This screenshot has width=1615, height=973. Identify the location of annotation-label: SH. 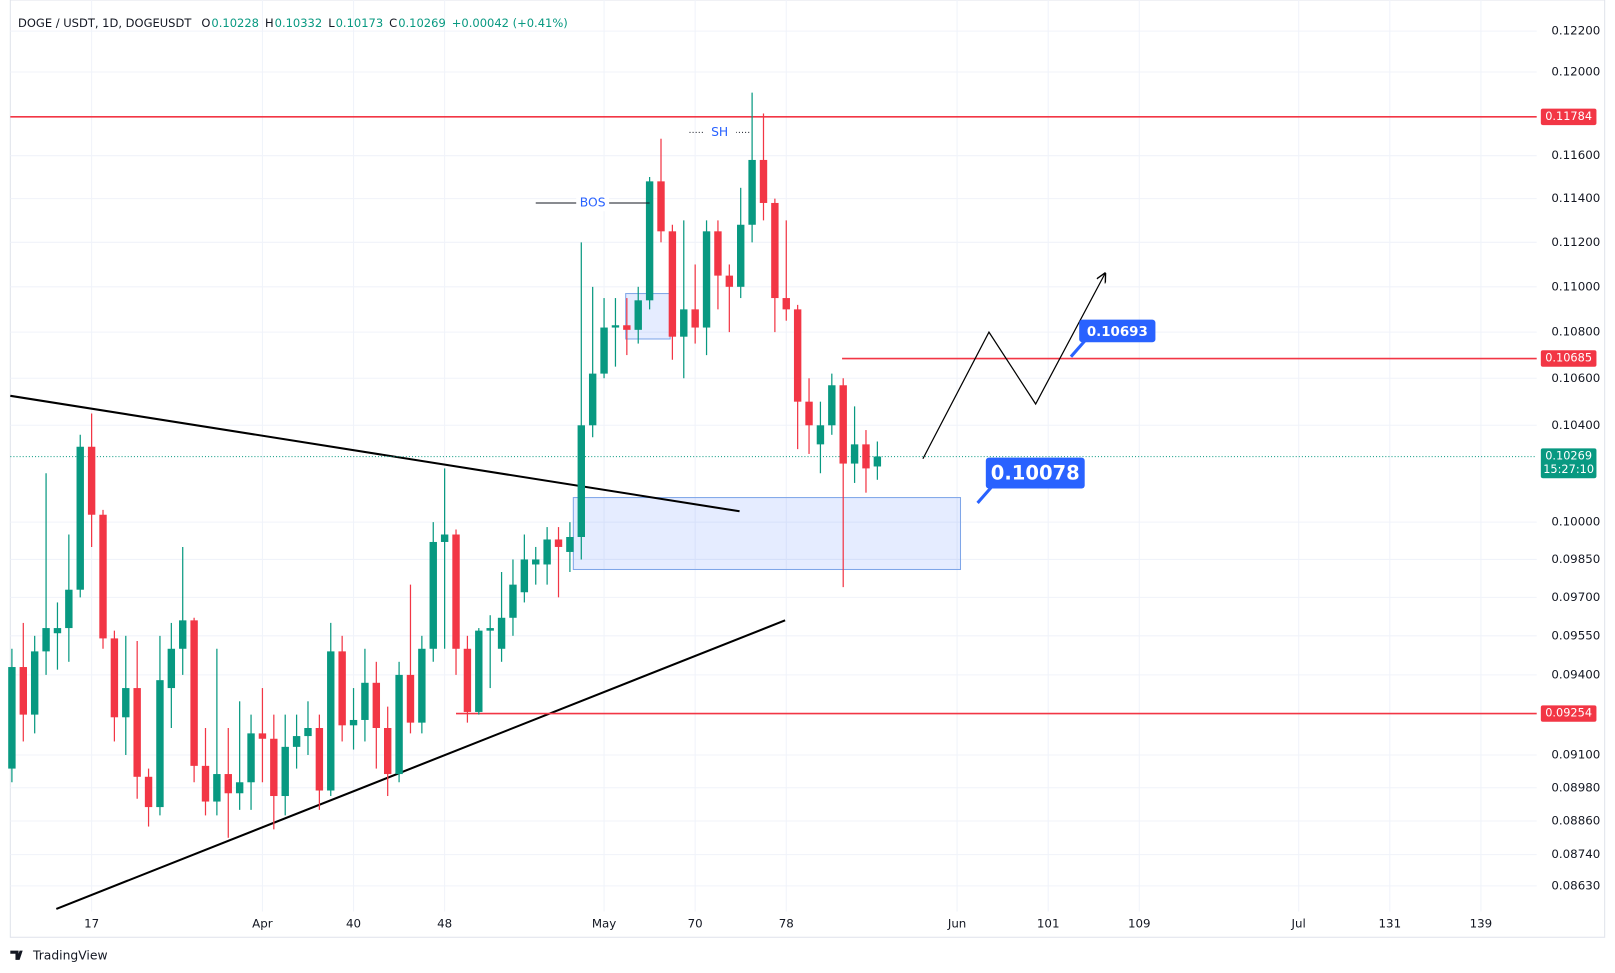
(719, 132).